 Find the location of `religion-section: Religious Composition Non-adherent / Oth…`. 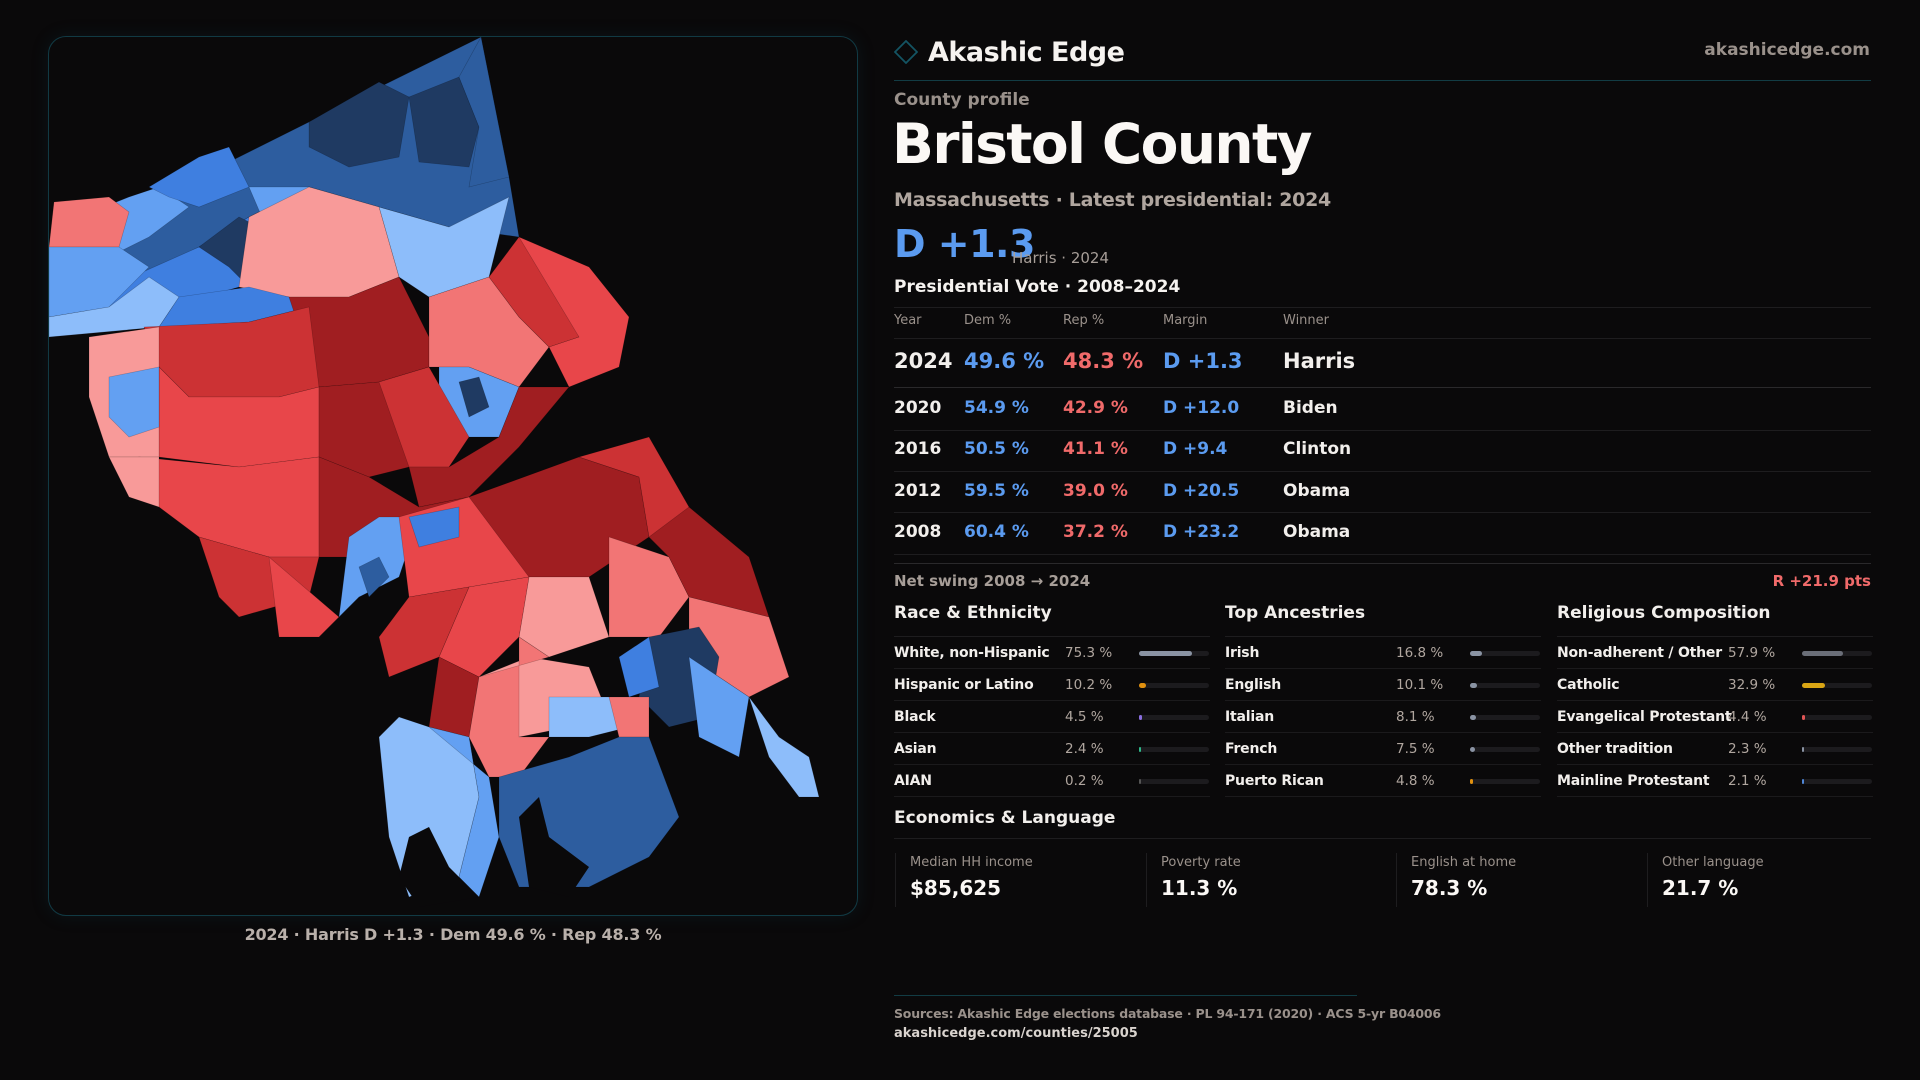

religion-section: Religious Composition Non-adherent / Oth… is located at coordinates (1715, 700).